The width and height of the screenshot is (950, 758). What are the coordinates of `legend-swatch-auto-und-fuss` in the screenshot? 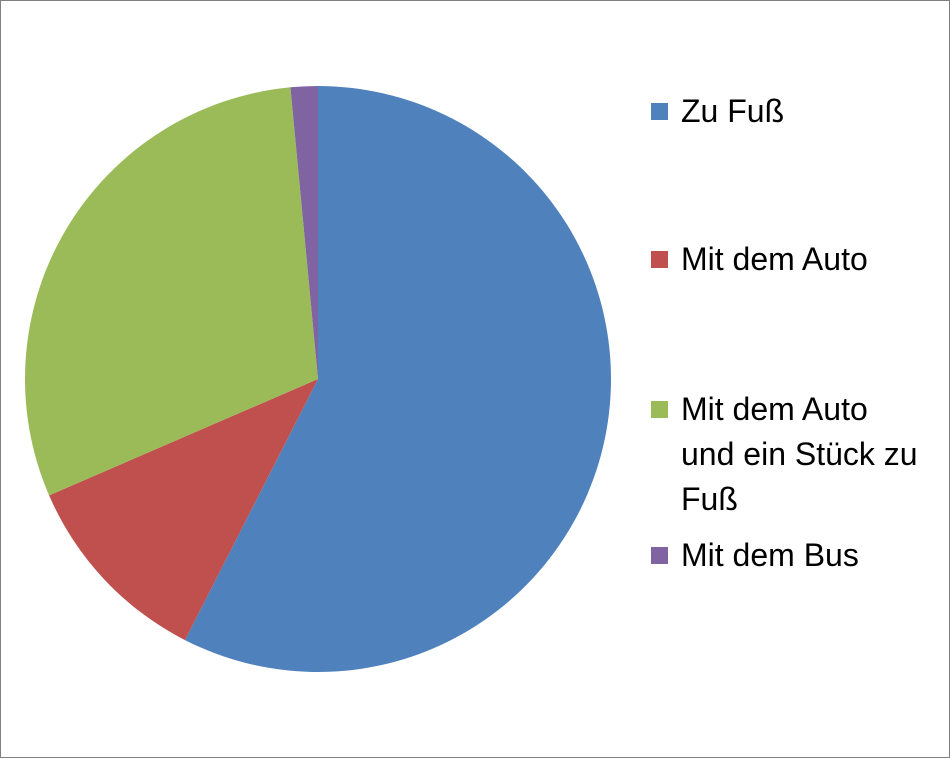 It's located at (659, 409).